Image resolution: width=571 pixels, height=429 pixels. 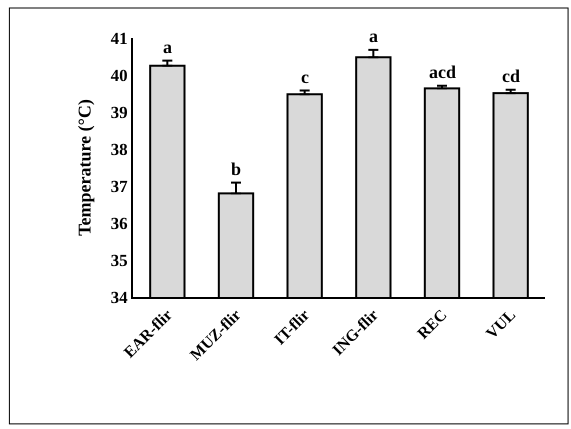 What do you see at coordinates (119, 186) in the screenshot?
I see `y-tick-label: 37` at bounding box center [119, 186].